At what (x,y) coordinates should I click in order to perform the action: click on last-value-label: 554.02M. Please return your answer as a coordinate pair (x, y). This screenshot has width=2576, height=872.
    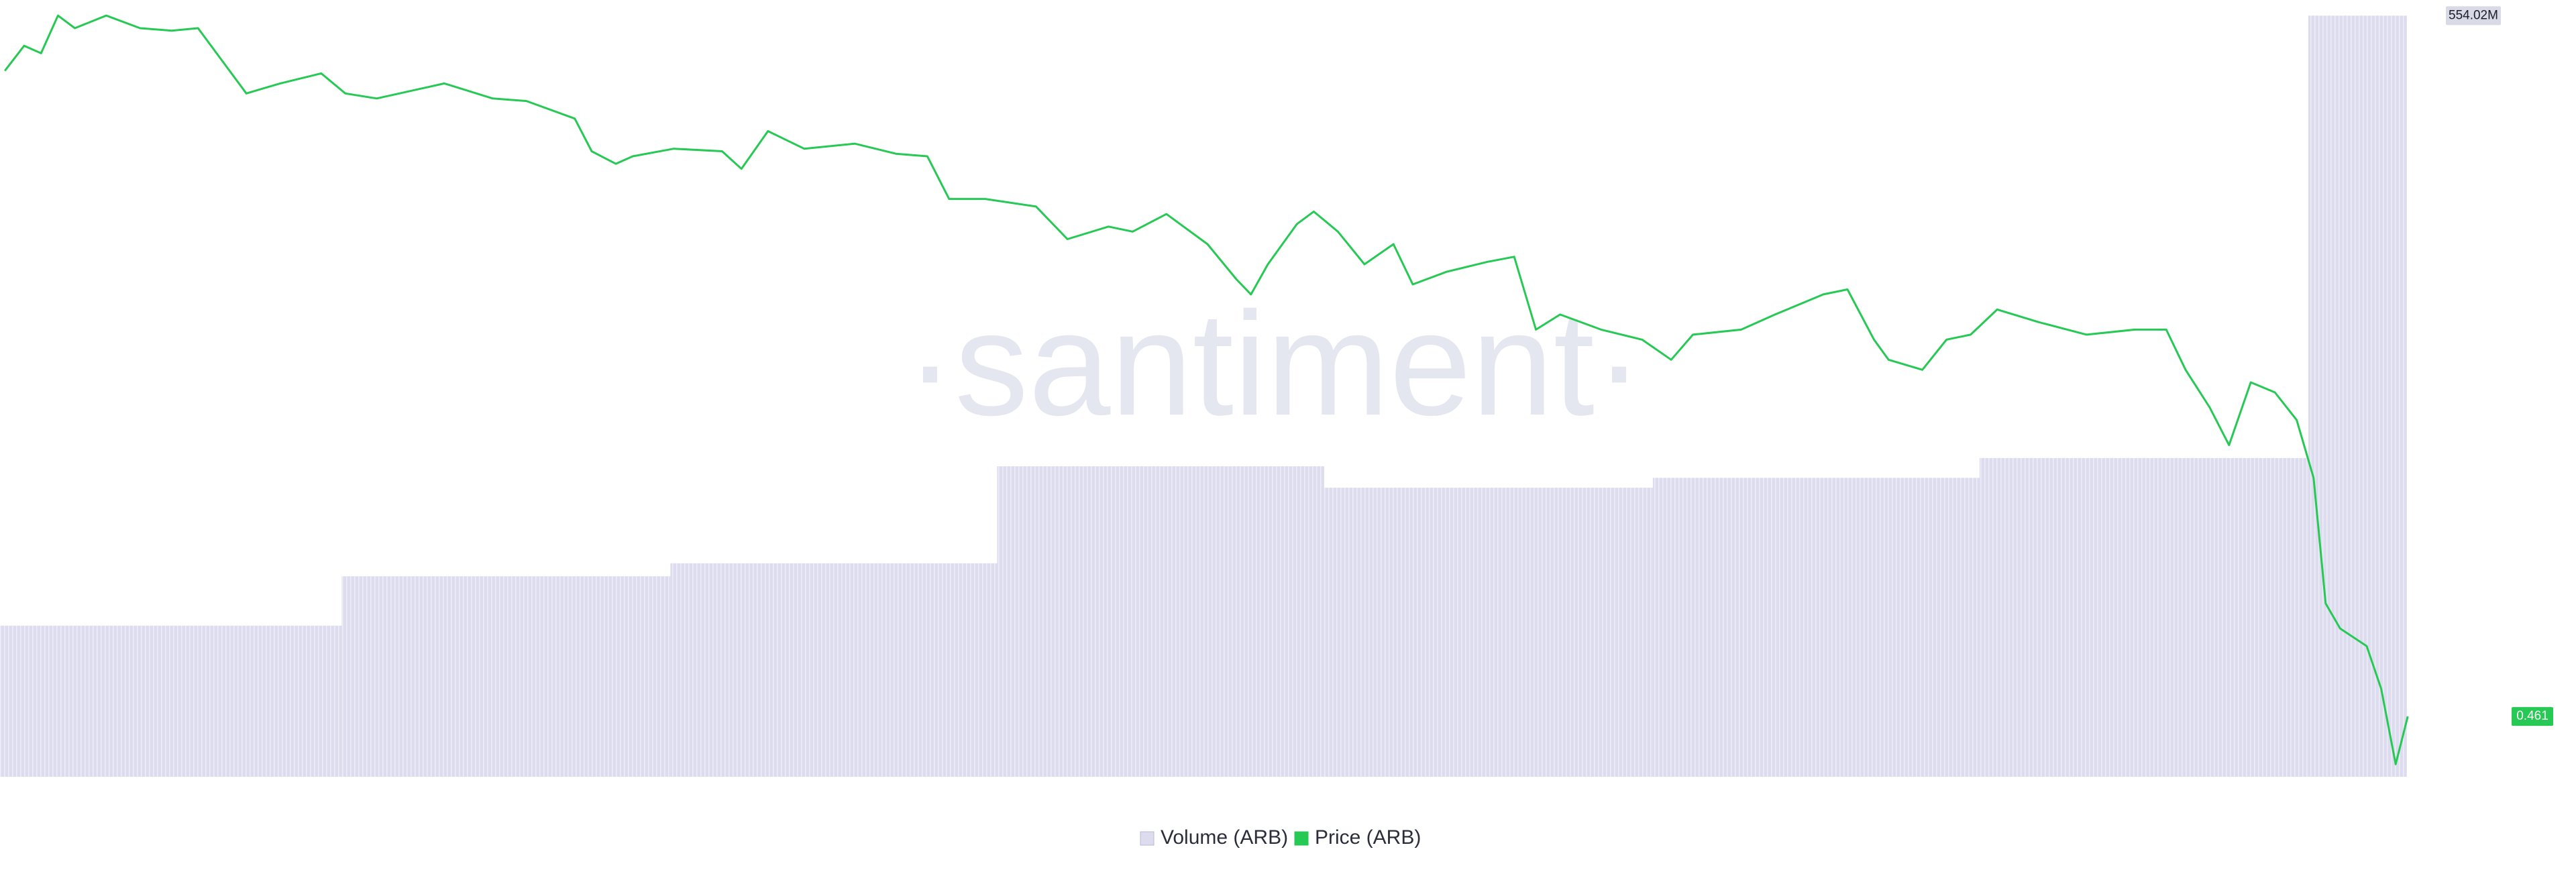
    Looking at the image, I should click on (2473, 15).